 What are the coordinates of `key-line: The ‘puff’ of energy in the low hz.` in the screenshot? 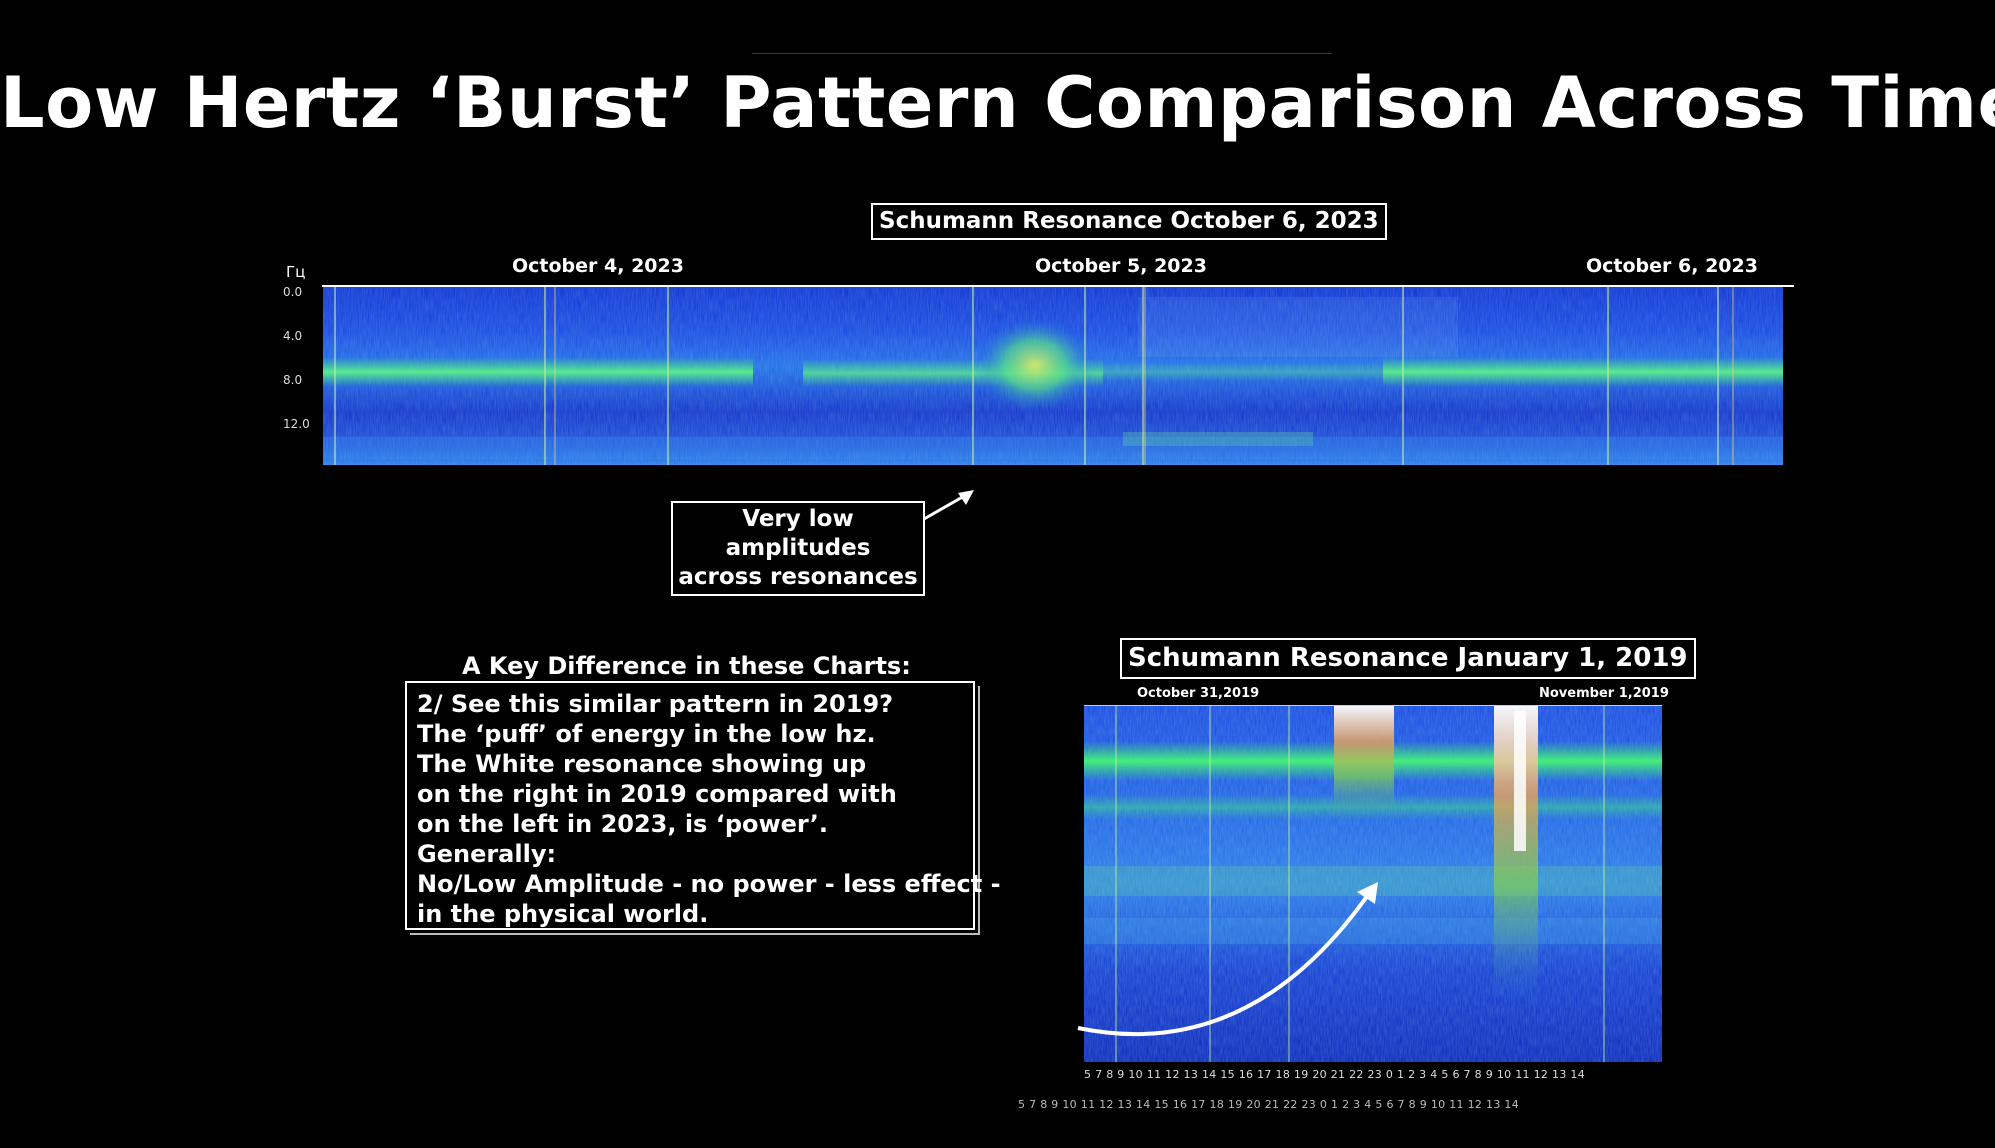 It's located at (646, 734).